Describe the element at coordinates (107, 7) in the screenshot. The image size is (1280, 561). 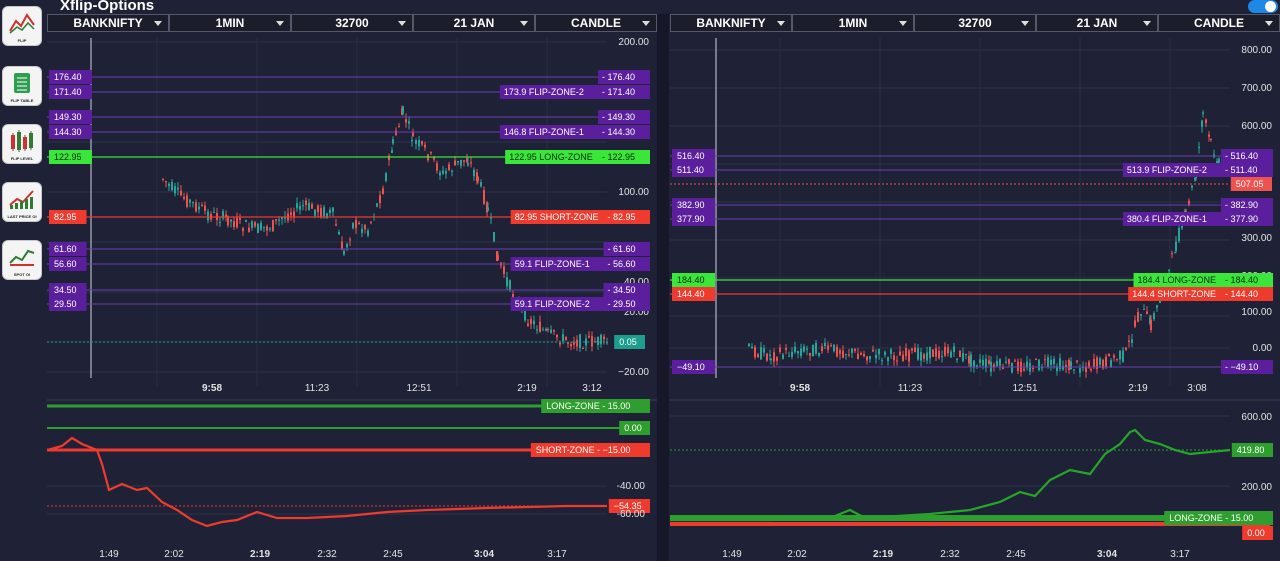
I see `app-title: Xflip-Options` at that location.